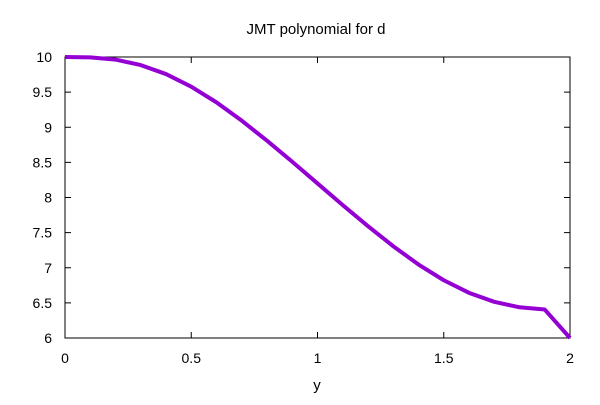 The image size is (600, 405). I want to click on y-tick-label: 6, so click(48, 338).